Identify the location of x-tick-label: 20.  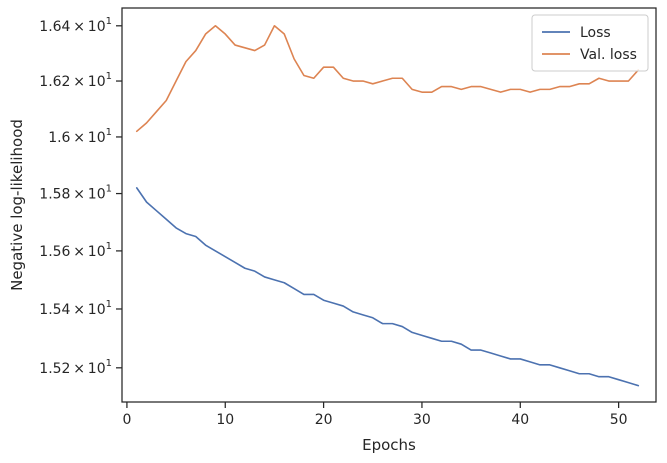
(324, 420).